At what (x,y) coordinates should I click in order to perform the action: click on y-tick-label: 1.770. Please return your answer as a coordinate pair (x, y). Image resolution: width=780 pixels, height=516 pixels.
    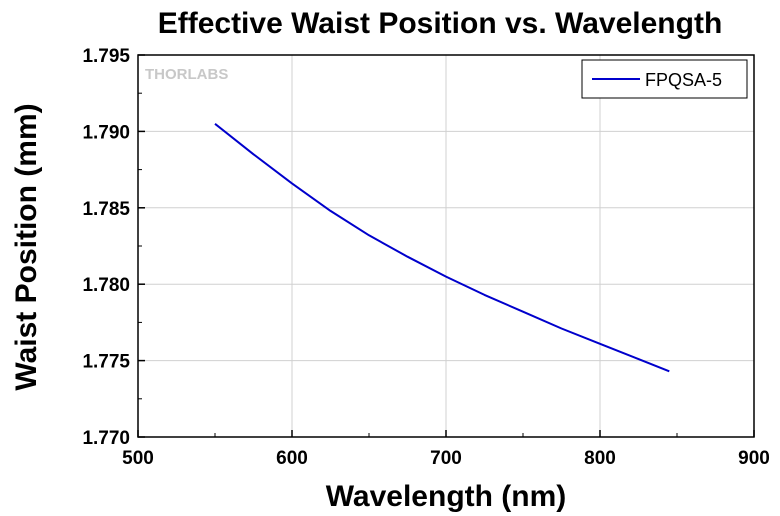
    Looking at the image, I should click on (106, 438).